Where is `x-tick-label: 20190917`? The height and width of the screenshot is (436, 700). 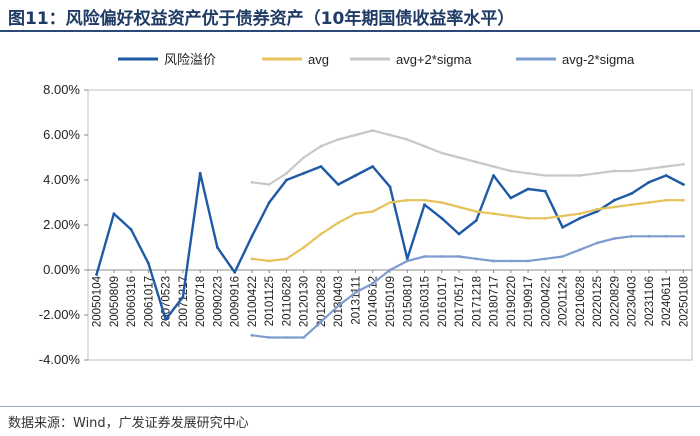 x-tick-label: 20190917 is located at coordinates (529, 301).